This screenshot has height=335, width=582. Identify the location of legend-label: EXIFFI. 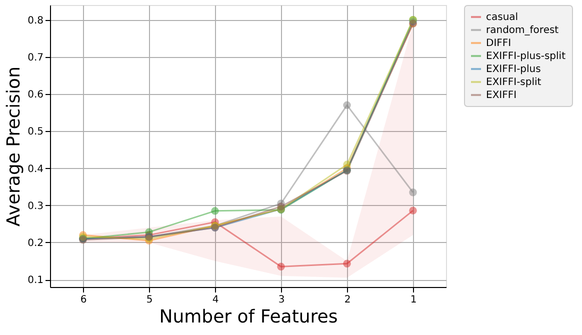
(501, 95).